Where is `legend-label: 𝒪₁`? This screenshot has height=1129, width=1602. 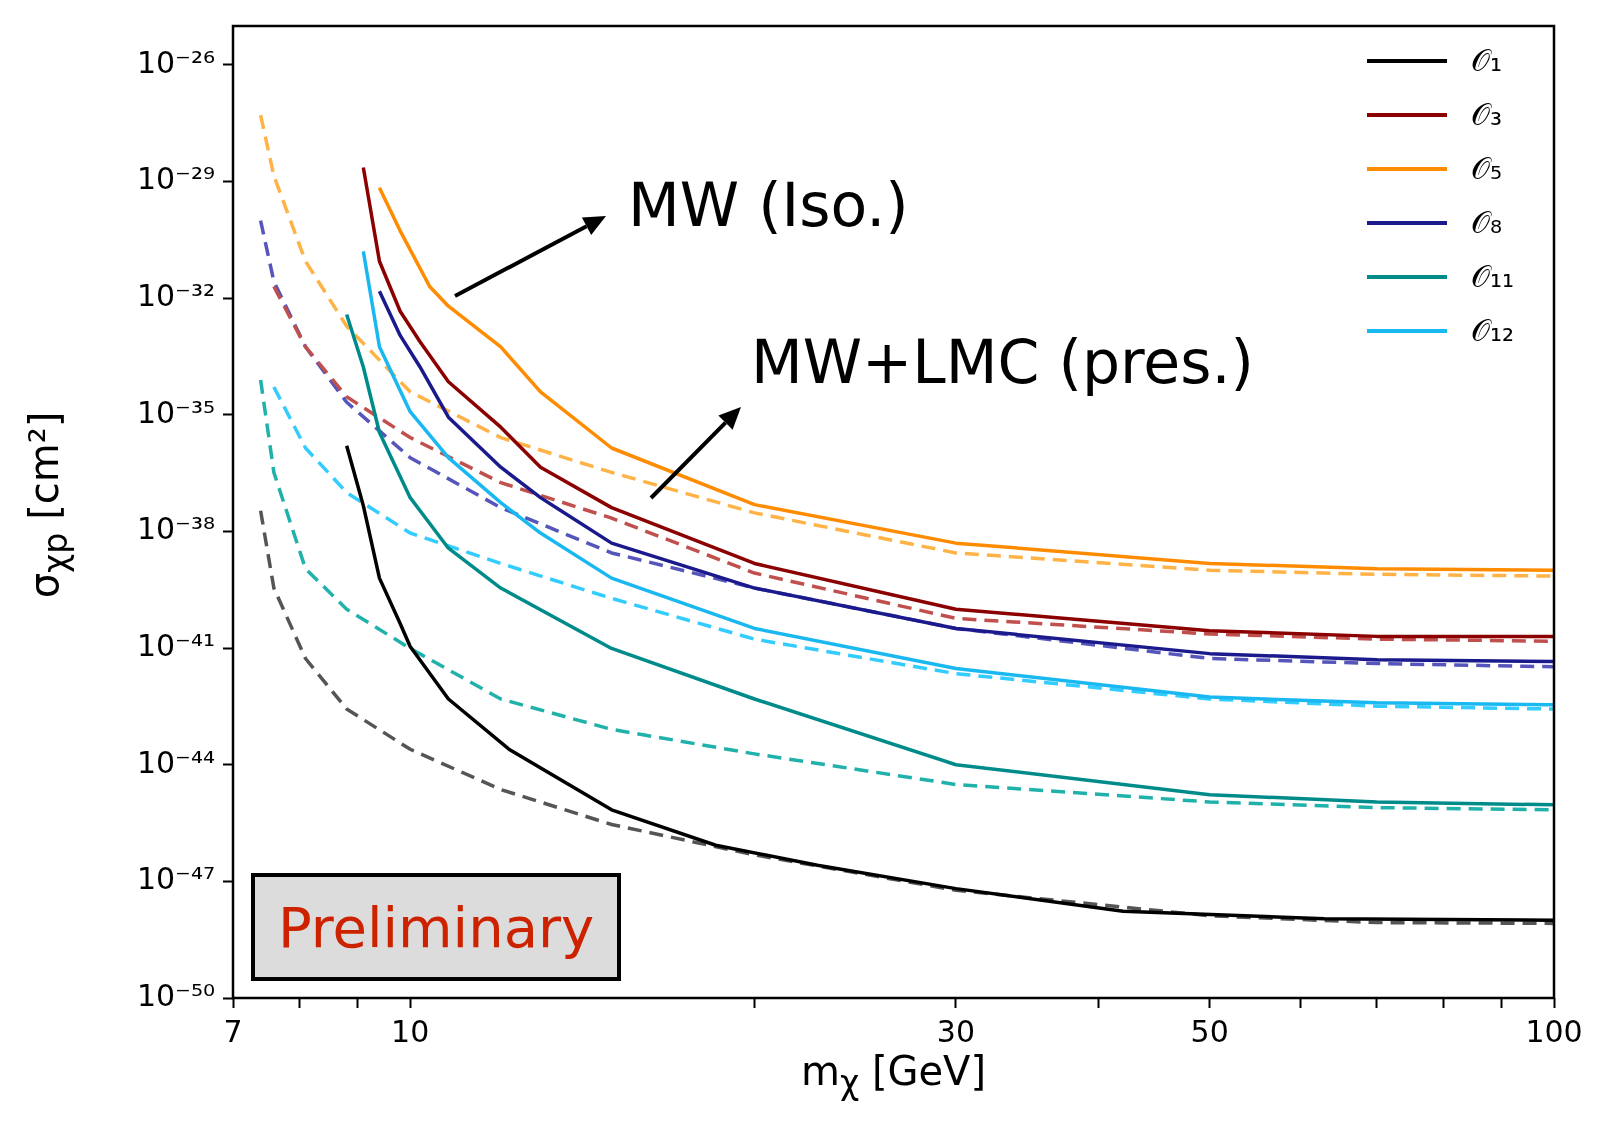 legend-label: 𝒪₁ is located at coordinates (1486, 61).